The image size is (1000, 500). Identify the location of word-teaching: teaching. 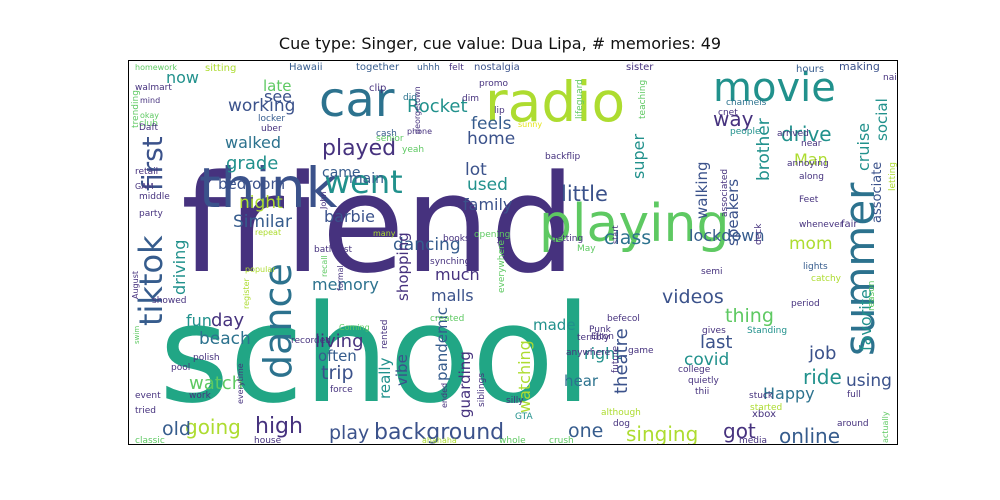
(643, 99).